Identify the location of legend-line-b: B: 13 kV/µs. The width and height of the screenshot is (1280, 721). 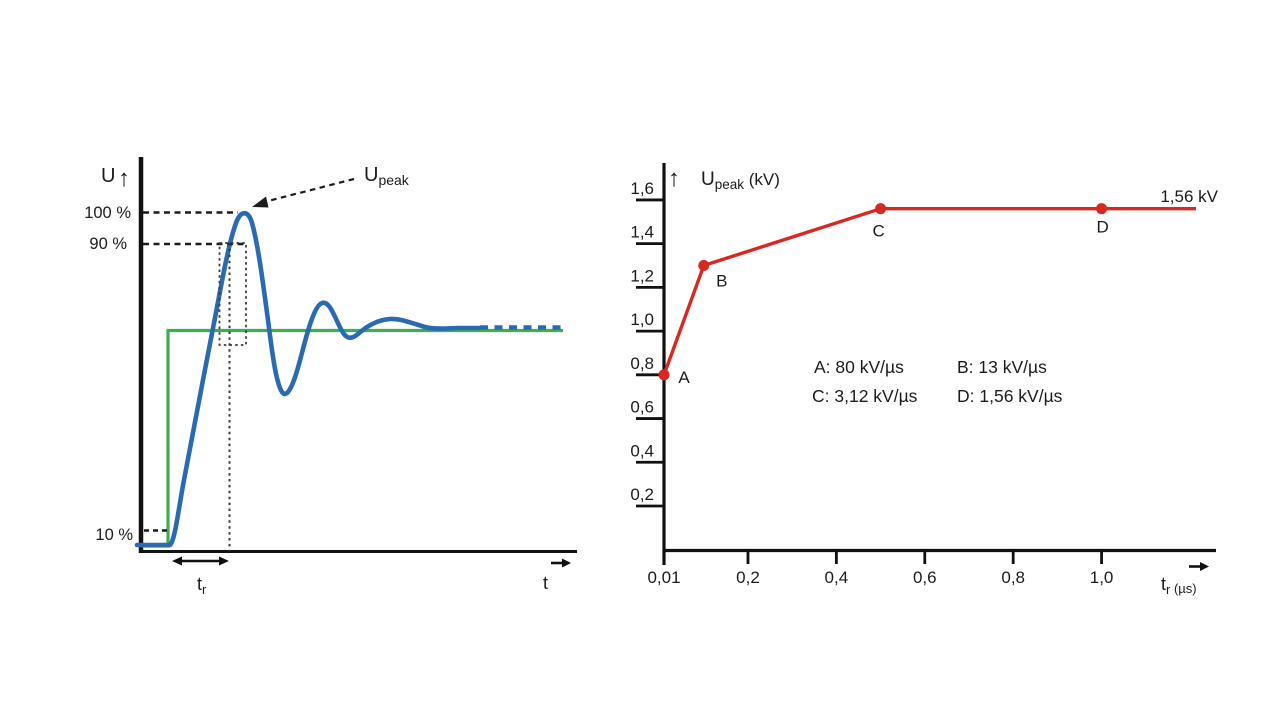
(1002, 367).